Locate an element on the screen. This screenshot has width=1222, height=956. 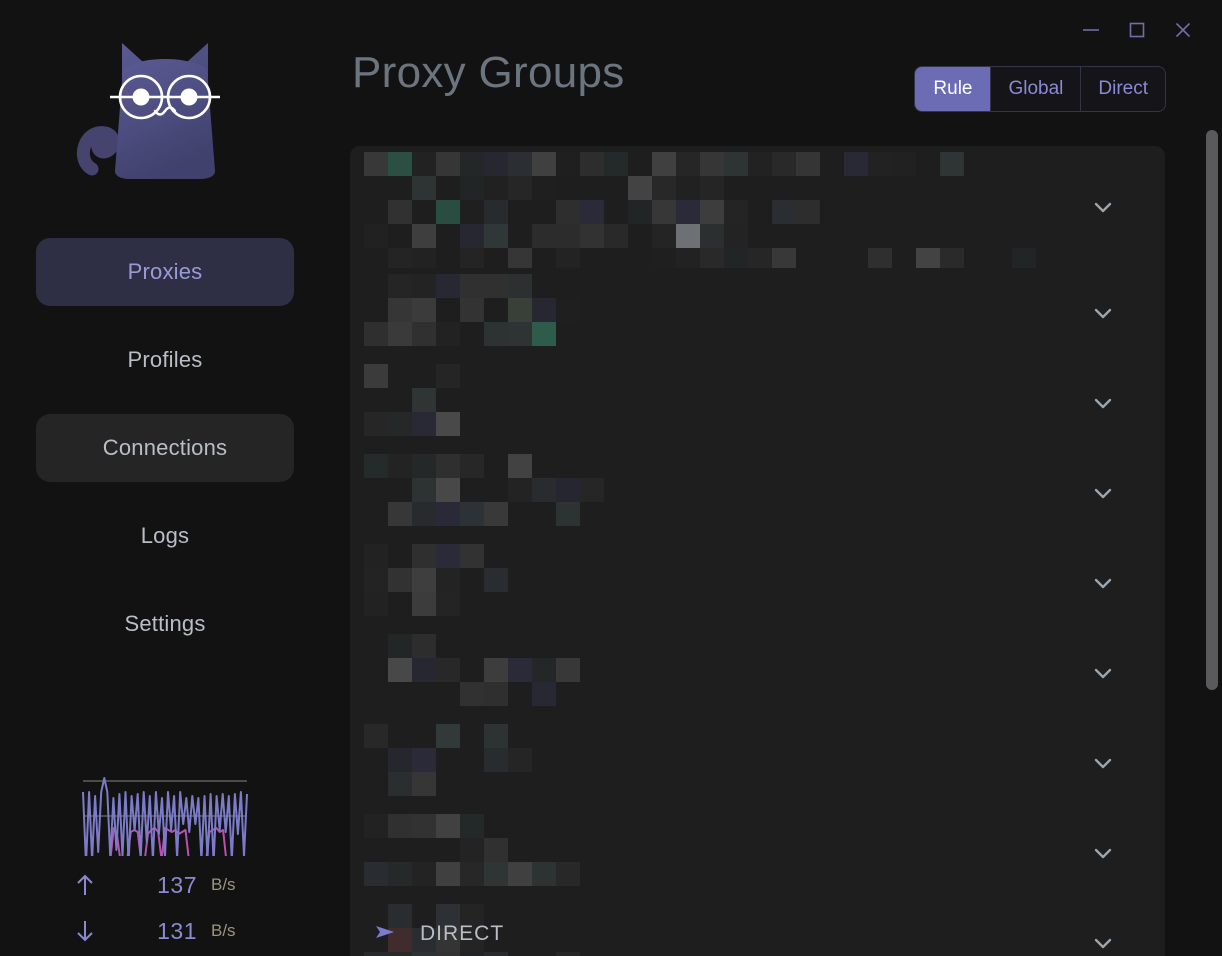
maximize-button is located at coordinates (1137, 30).